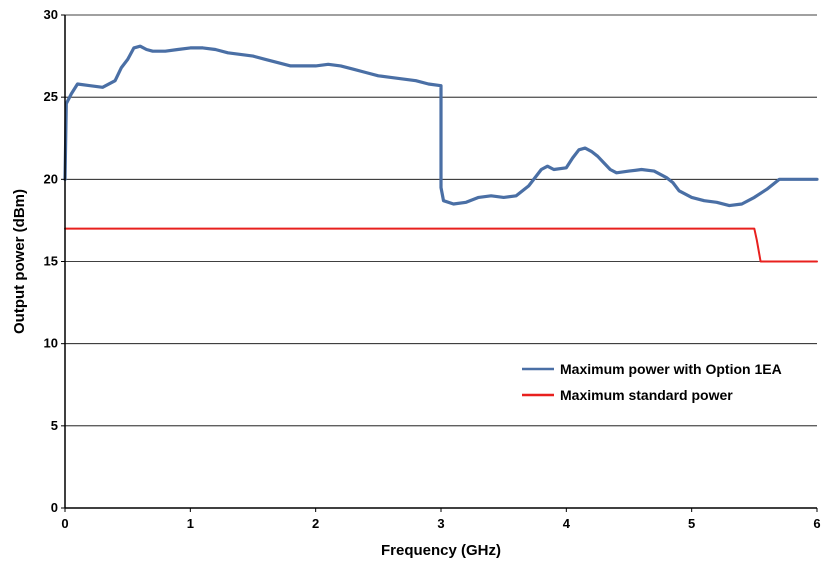 The height and width of the screenshot is (562, 822). Describe the element at coordinates (51, 178) in the screenshot. I see `y-tick-label-20: 20` at that location.